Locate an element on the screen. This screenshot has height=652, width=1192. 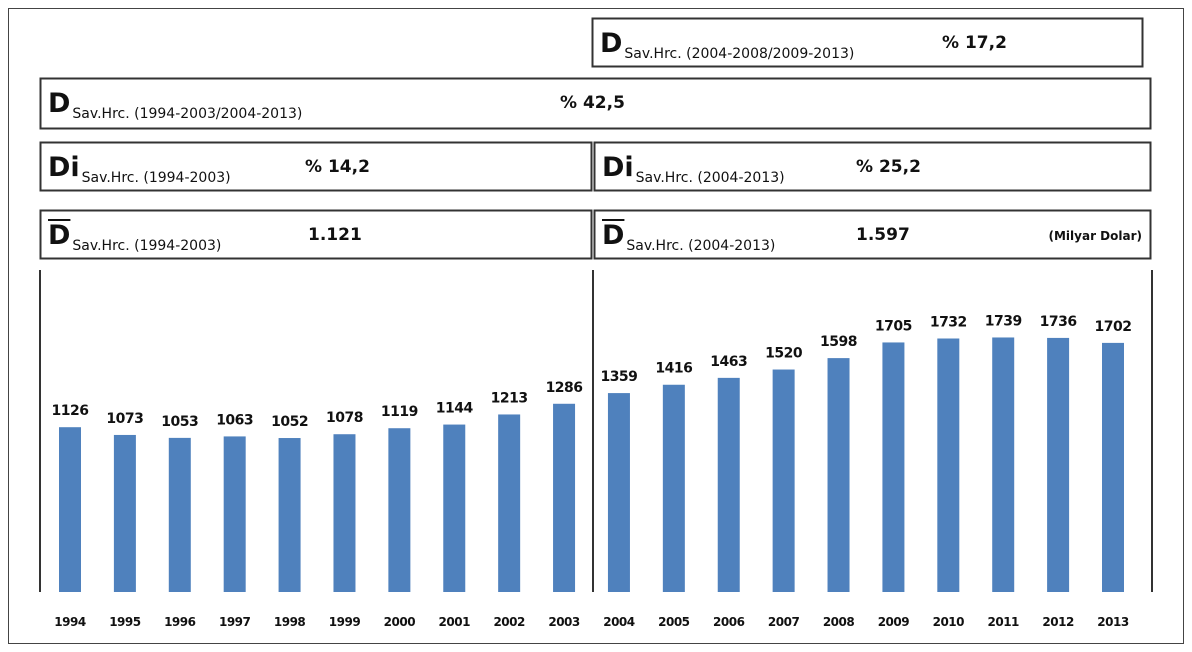
data-label: 1144 is located at coordinates (455, 409).